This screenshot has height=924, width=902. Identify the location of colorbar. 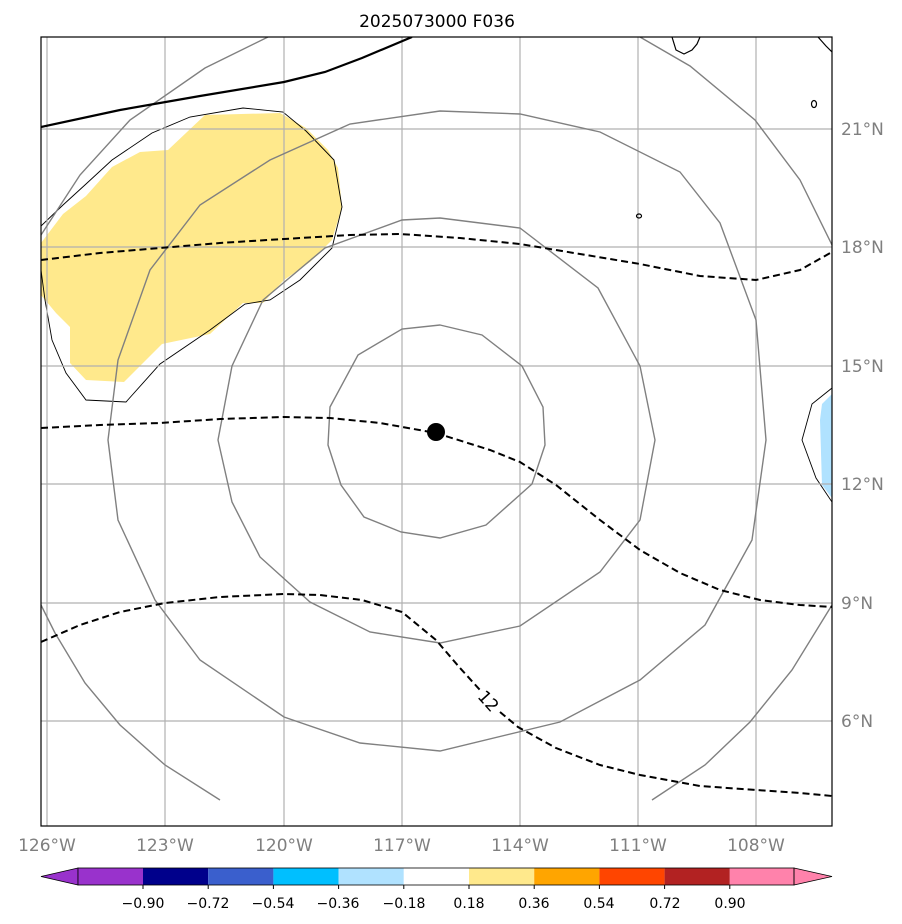
(436, 878).